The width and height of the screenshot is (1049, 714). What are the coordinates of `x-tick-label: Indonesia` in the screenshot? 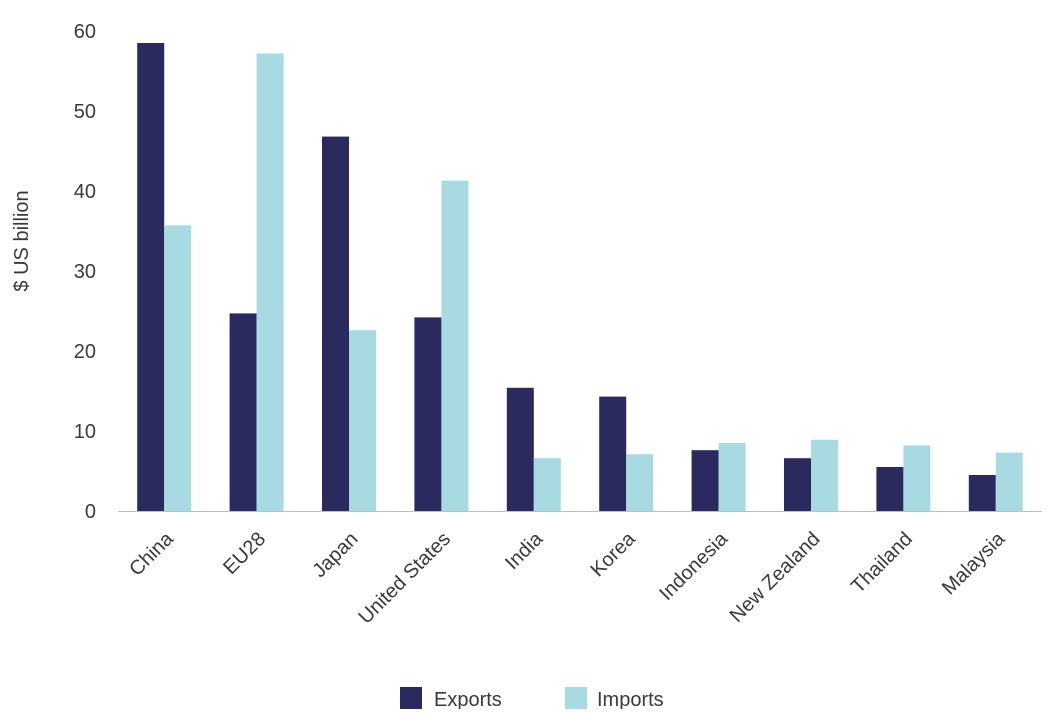 It's located at (694, 566).